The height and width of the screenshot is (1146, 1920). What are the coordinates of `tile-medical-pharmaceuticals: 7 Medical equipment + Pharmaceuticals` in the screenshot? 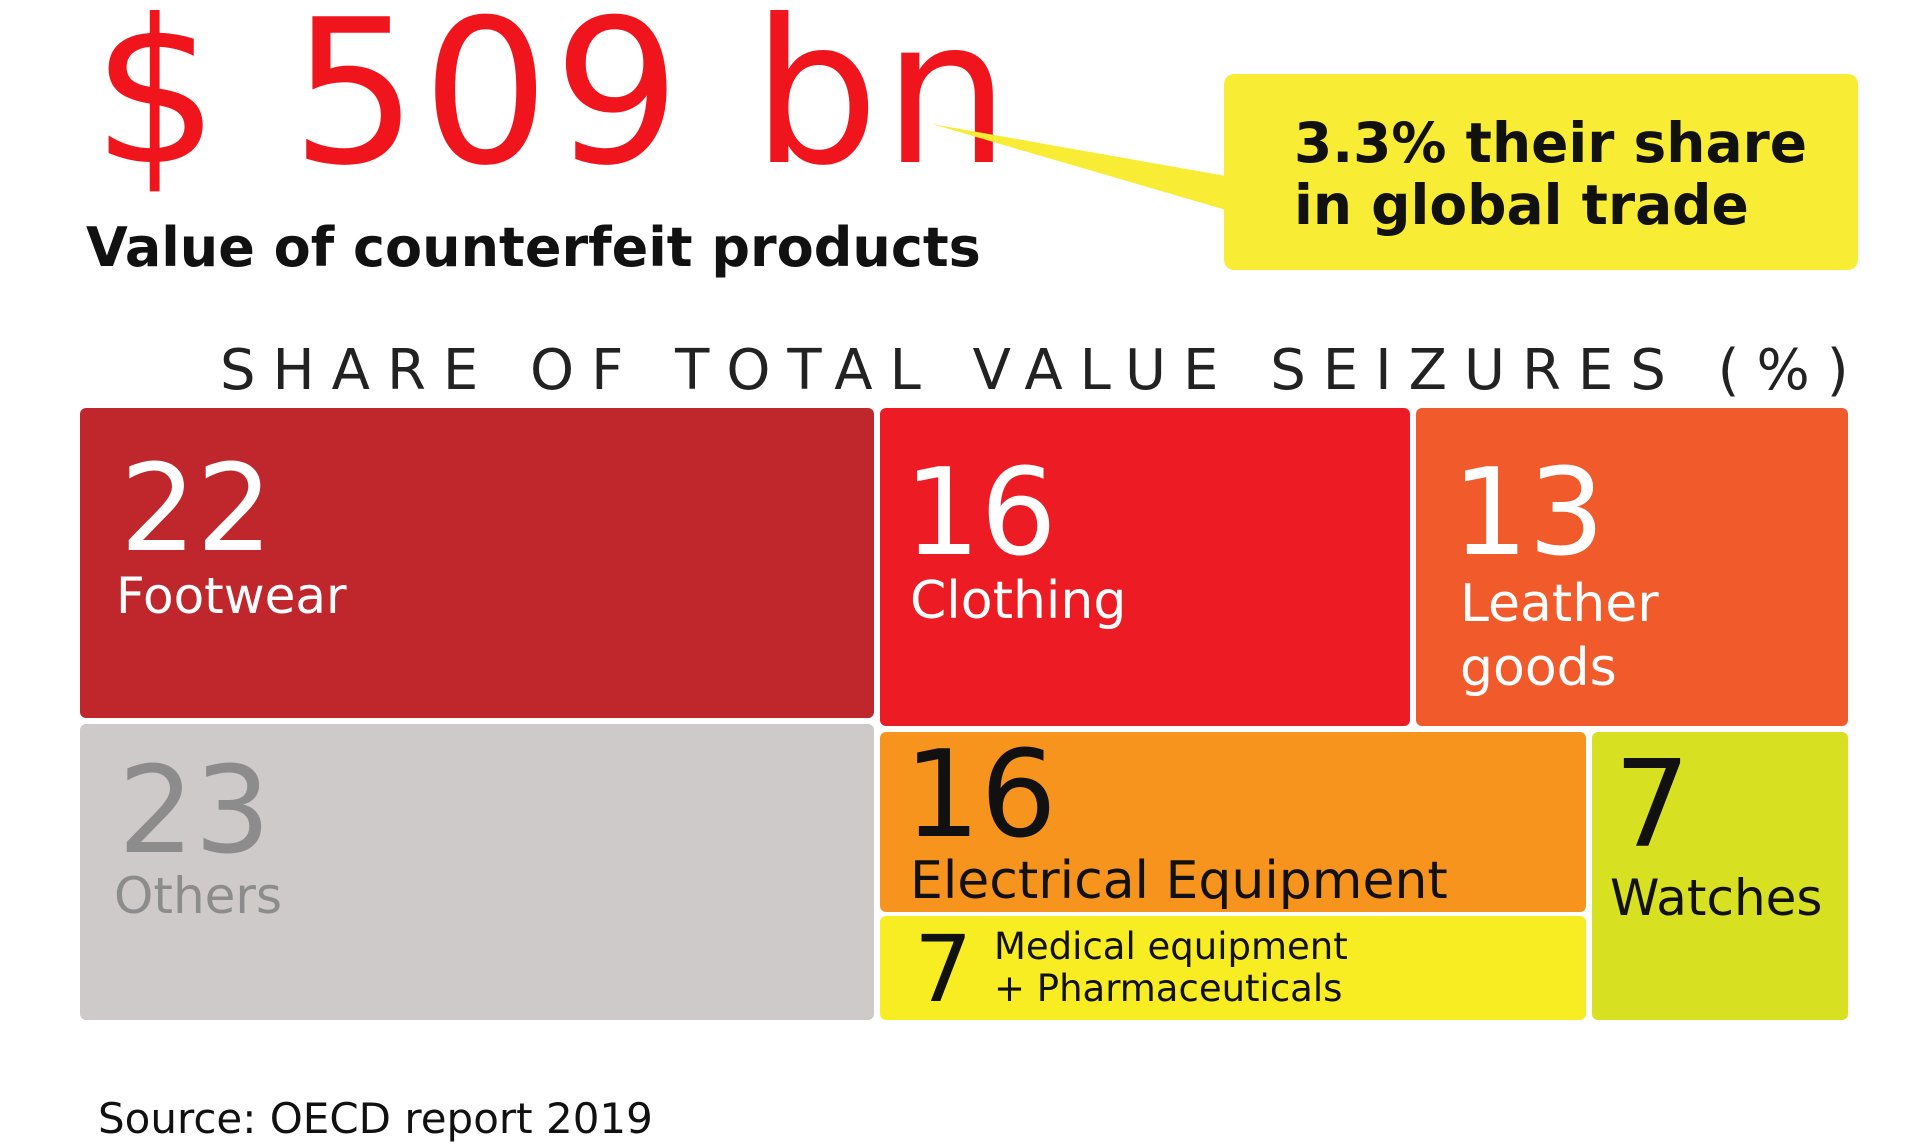 It's located at (1233, 968).